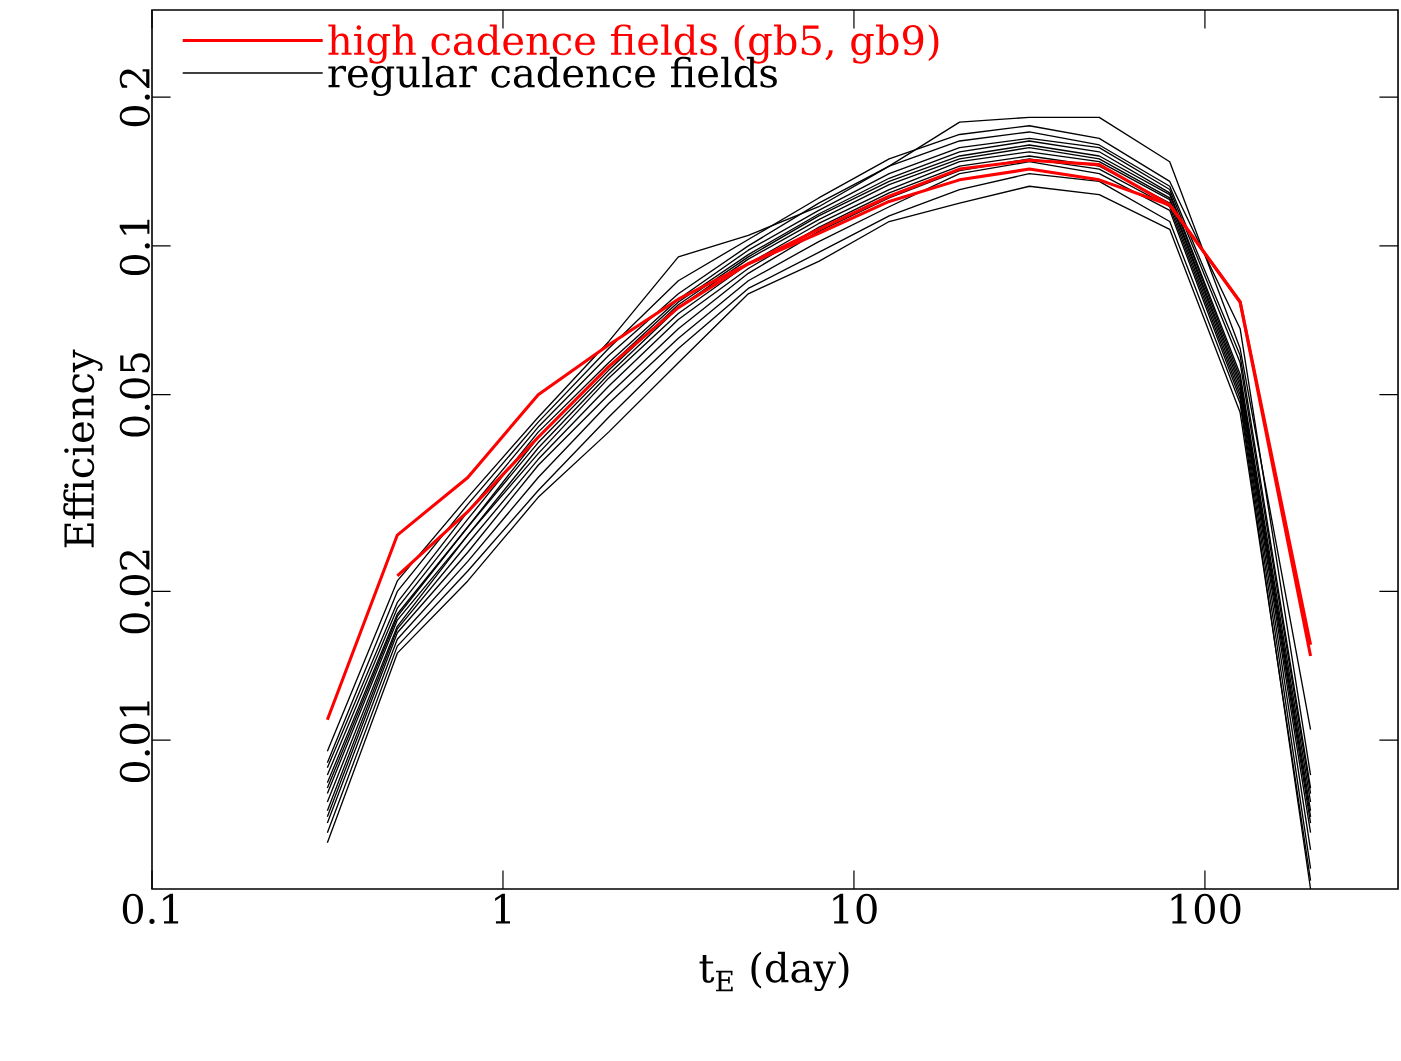  Describe the element at coordinates (855, 908) in the screenshot. I see `x-tick-label: 10` at that location.